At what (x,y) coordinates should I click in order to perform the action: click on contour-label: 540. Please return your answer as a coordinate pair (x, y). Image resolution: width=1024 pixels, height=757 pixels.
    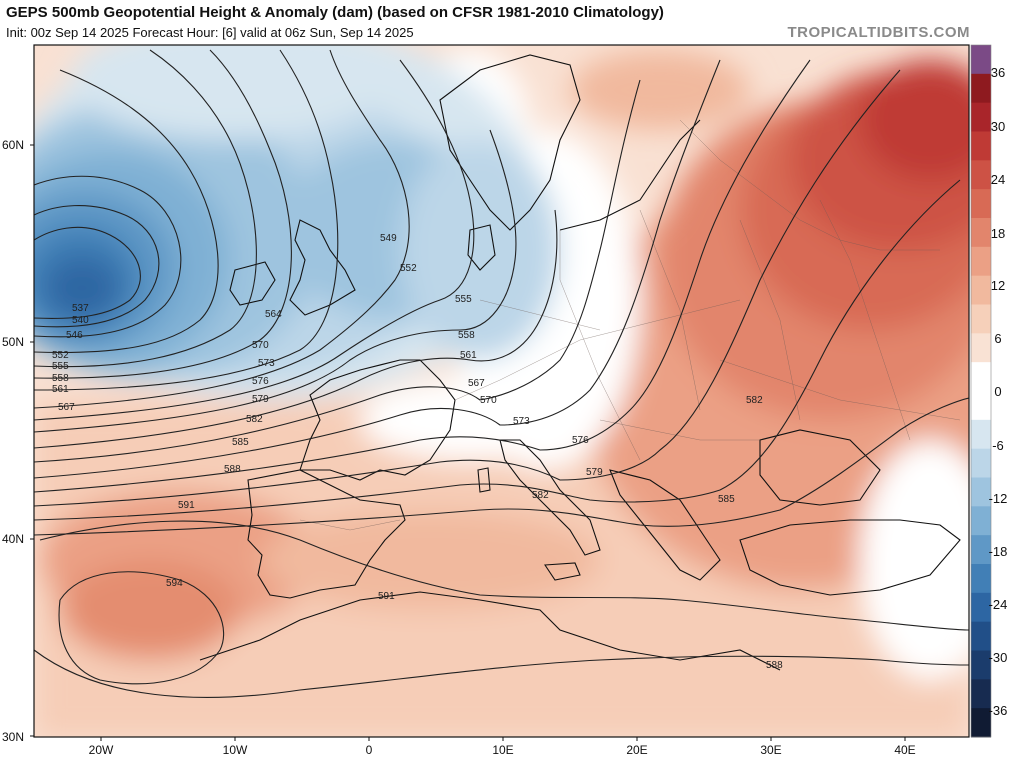
    Looking at the image, I should click on (80, 320).